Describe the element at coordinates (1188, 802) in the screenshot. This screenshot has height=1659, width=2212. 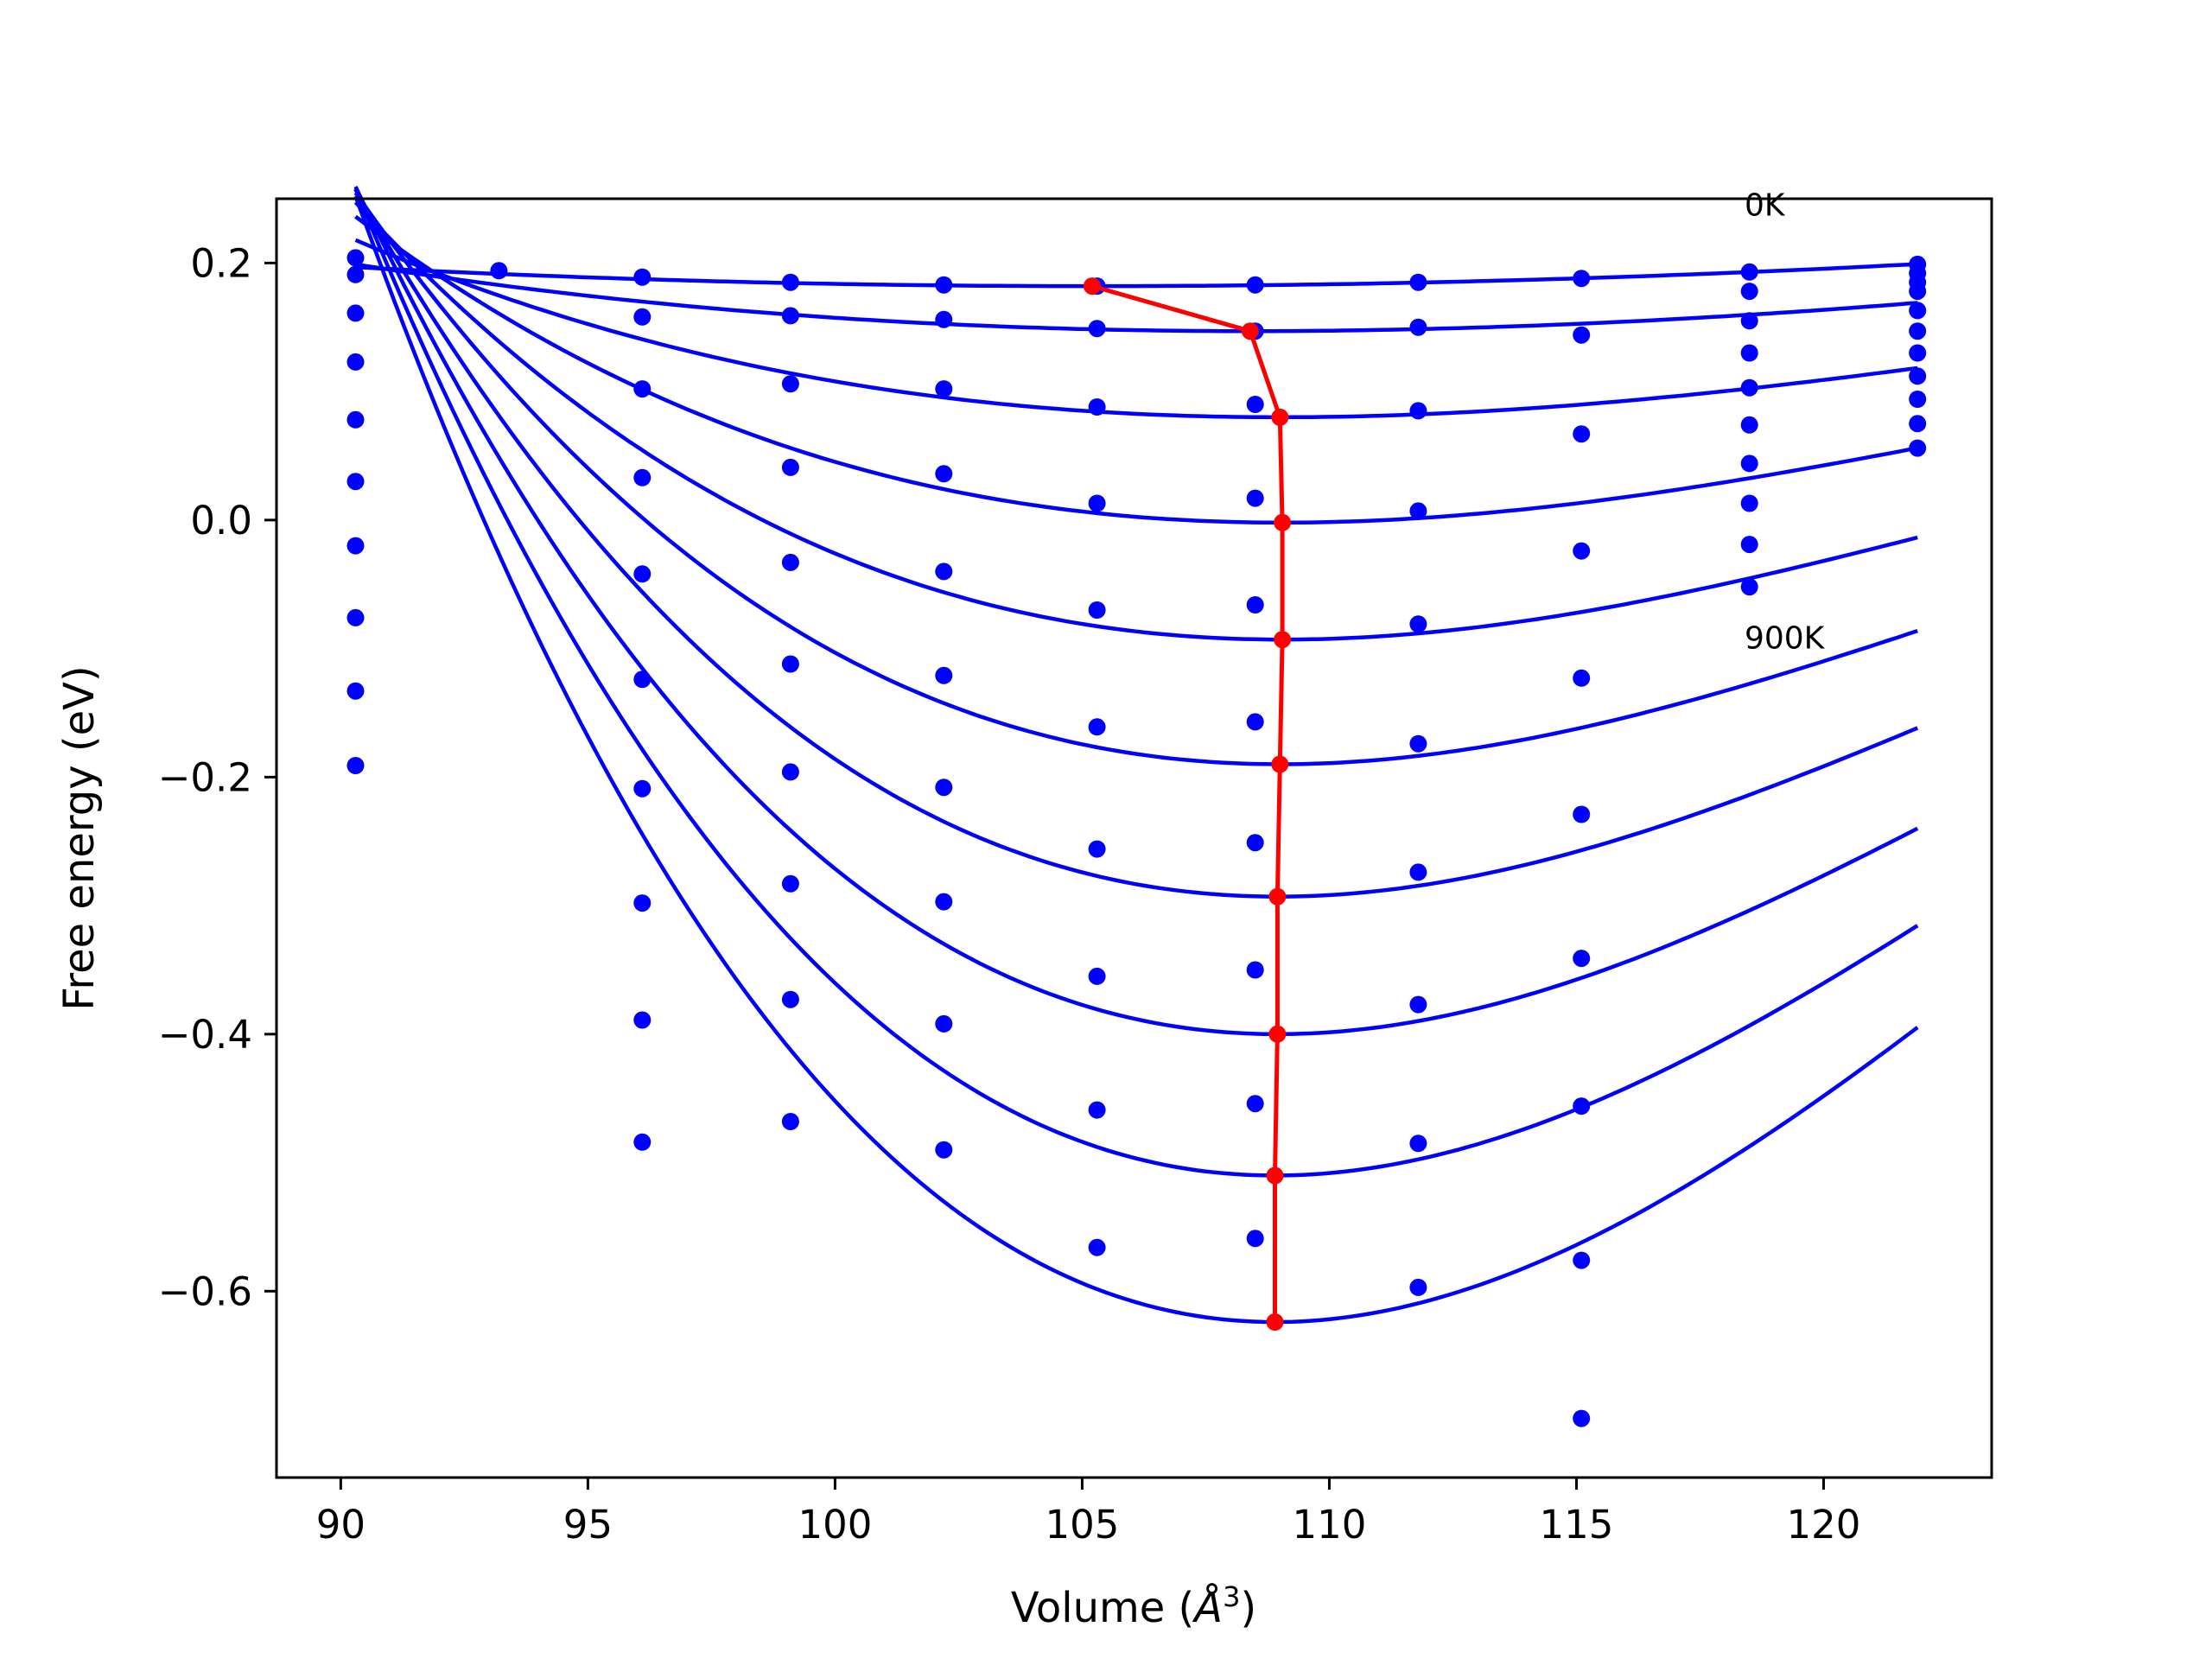
I see `equilibrium-line` at that location.